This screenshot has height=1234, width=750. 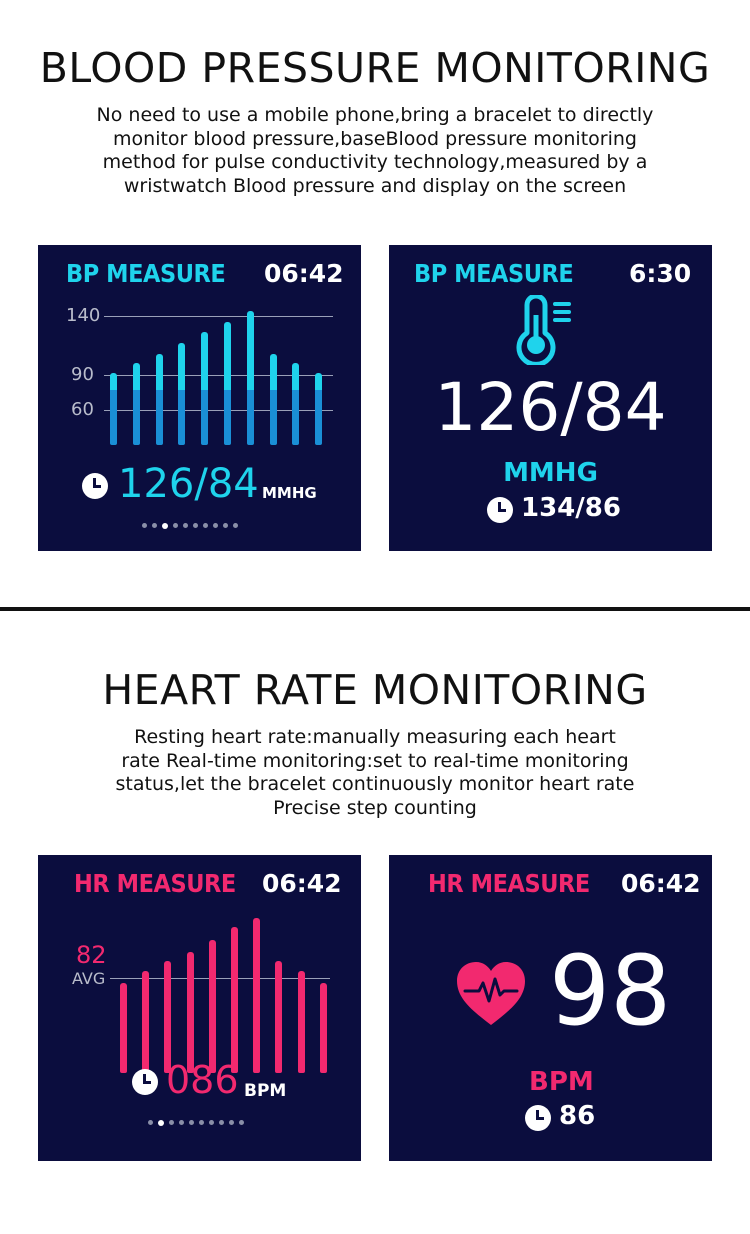 I want to click on hr-chart-screen: HR MEASURE 06:42 82 AVG 086 BPM, so click(x=199, y=1008).